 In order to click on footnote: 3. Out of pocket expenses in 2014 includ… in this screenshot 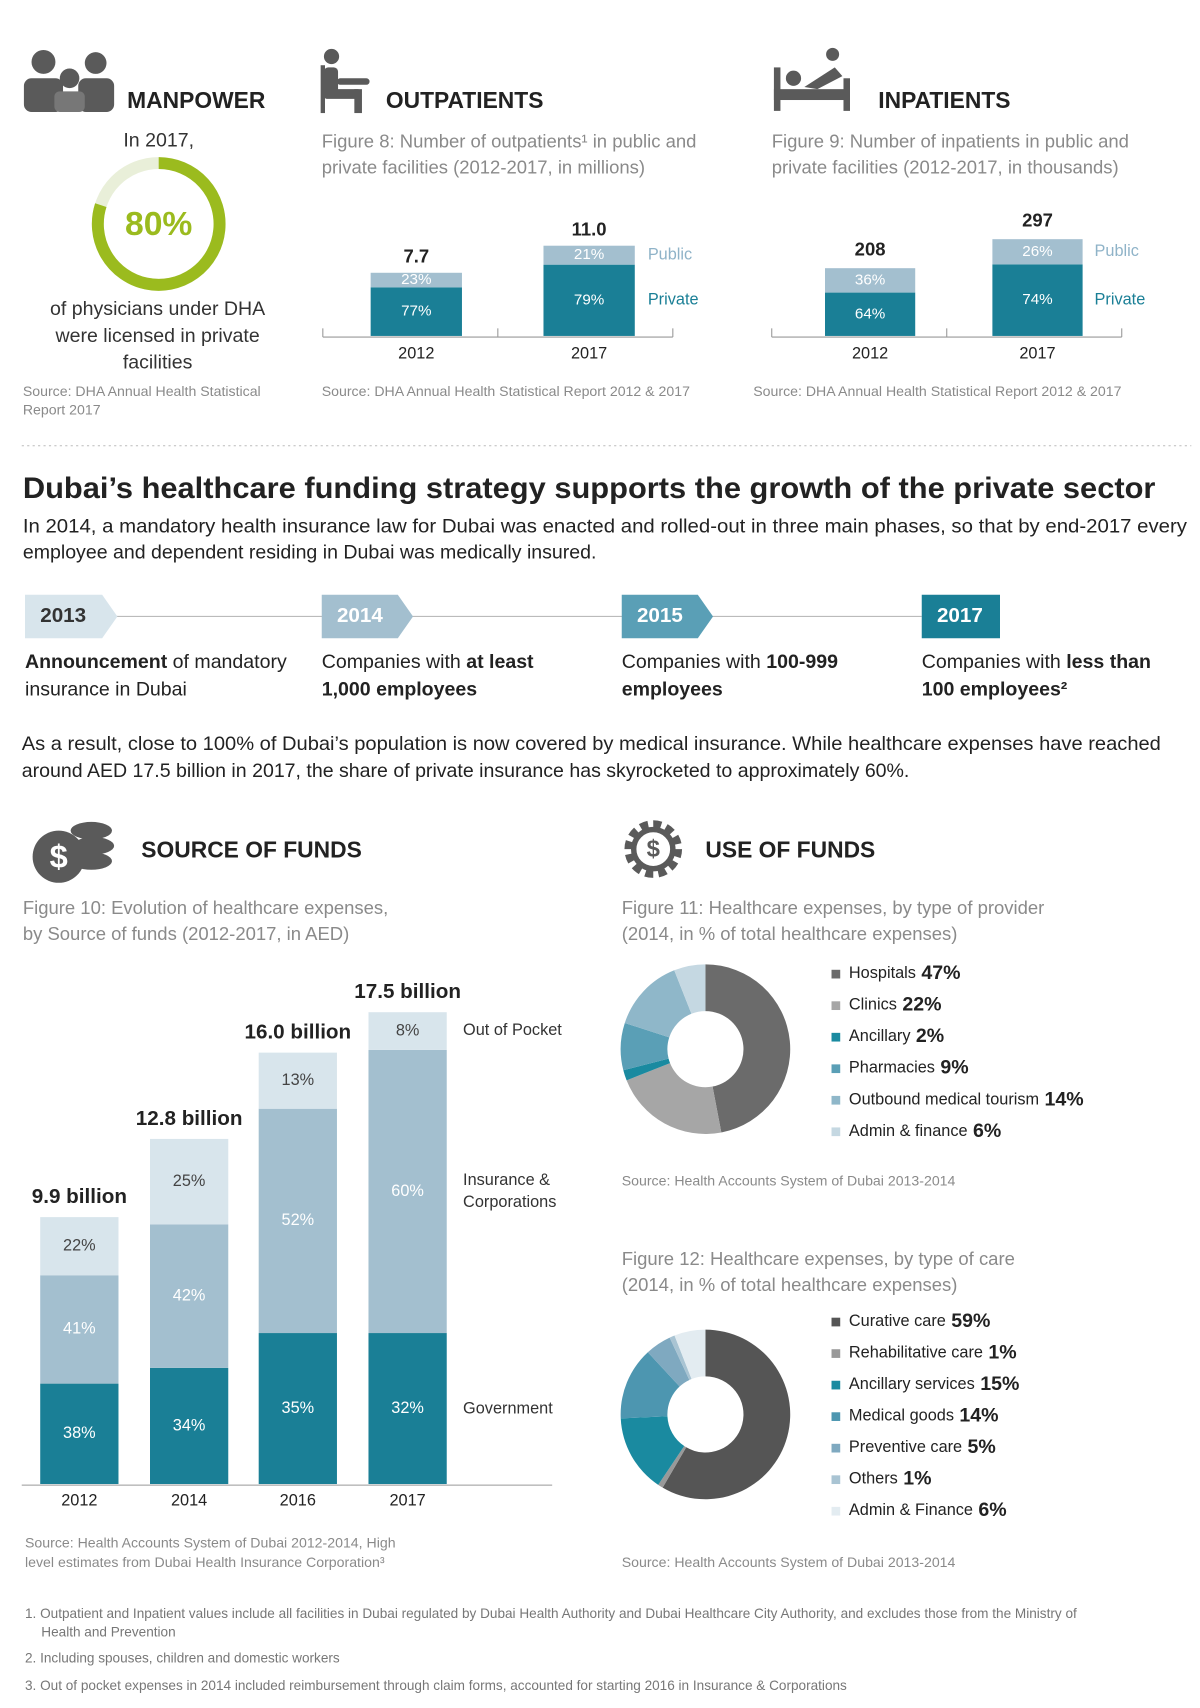, I will do `click(436, 1685)`.